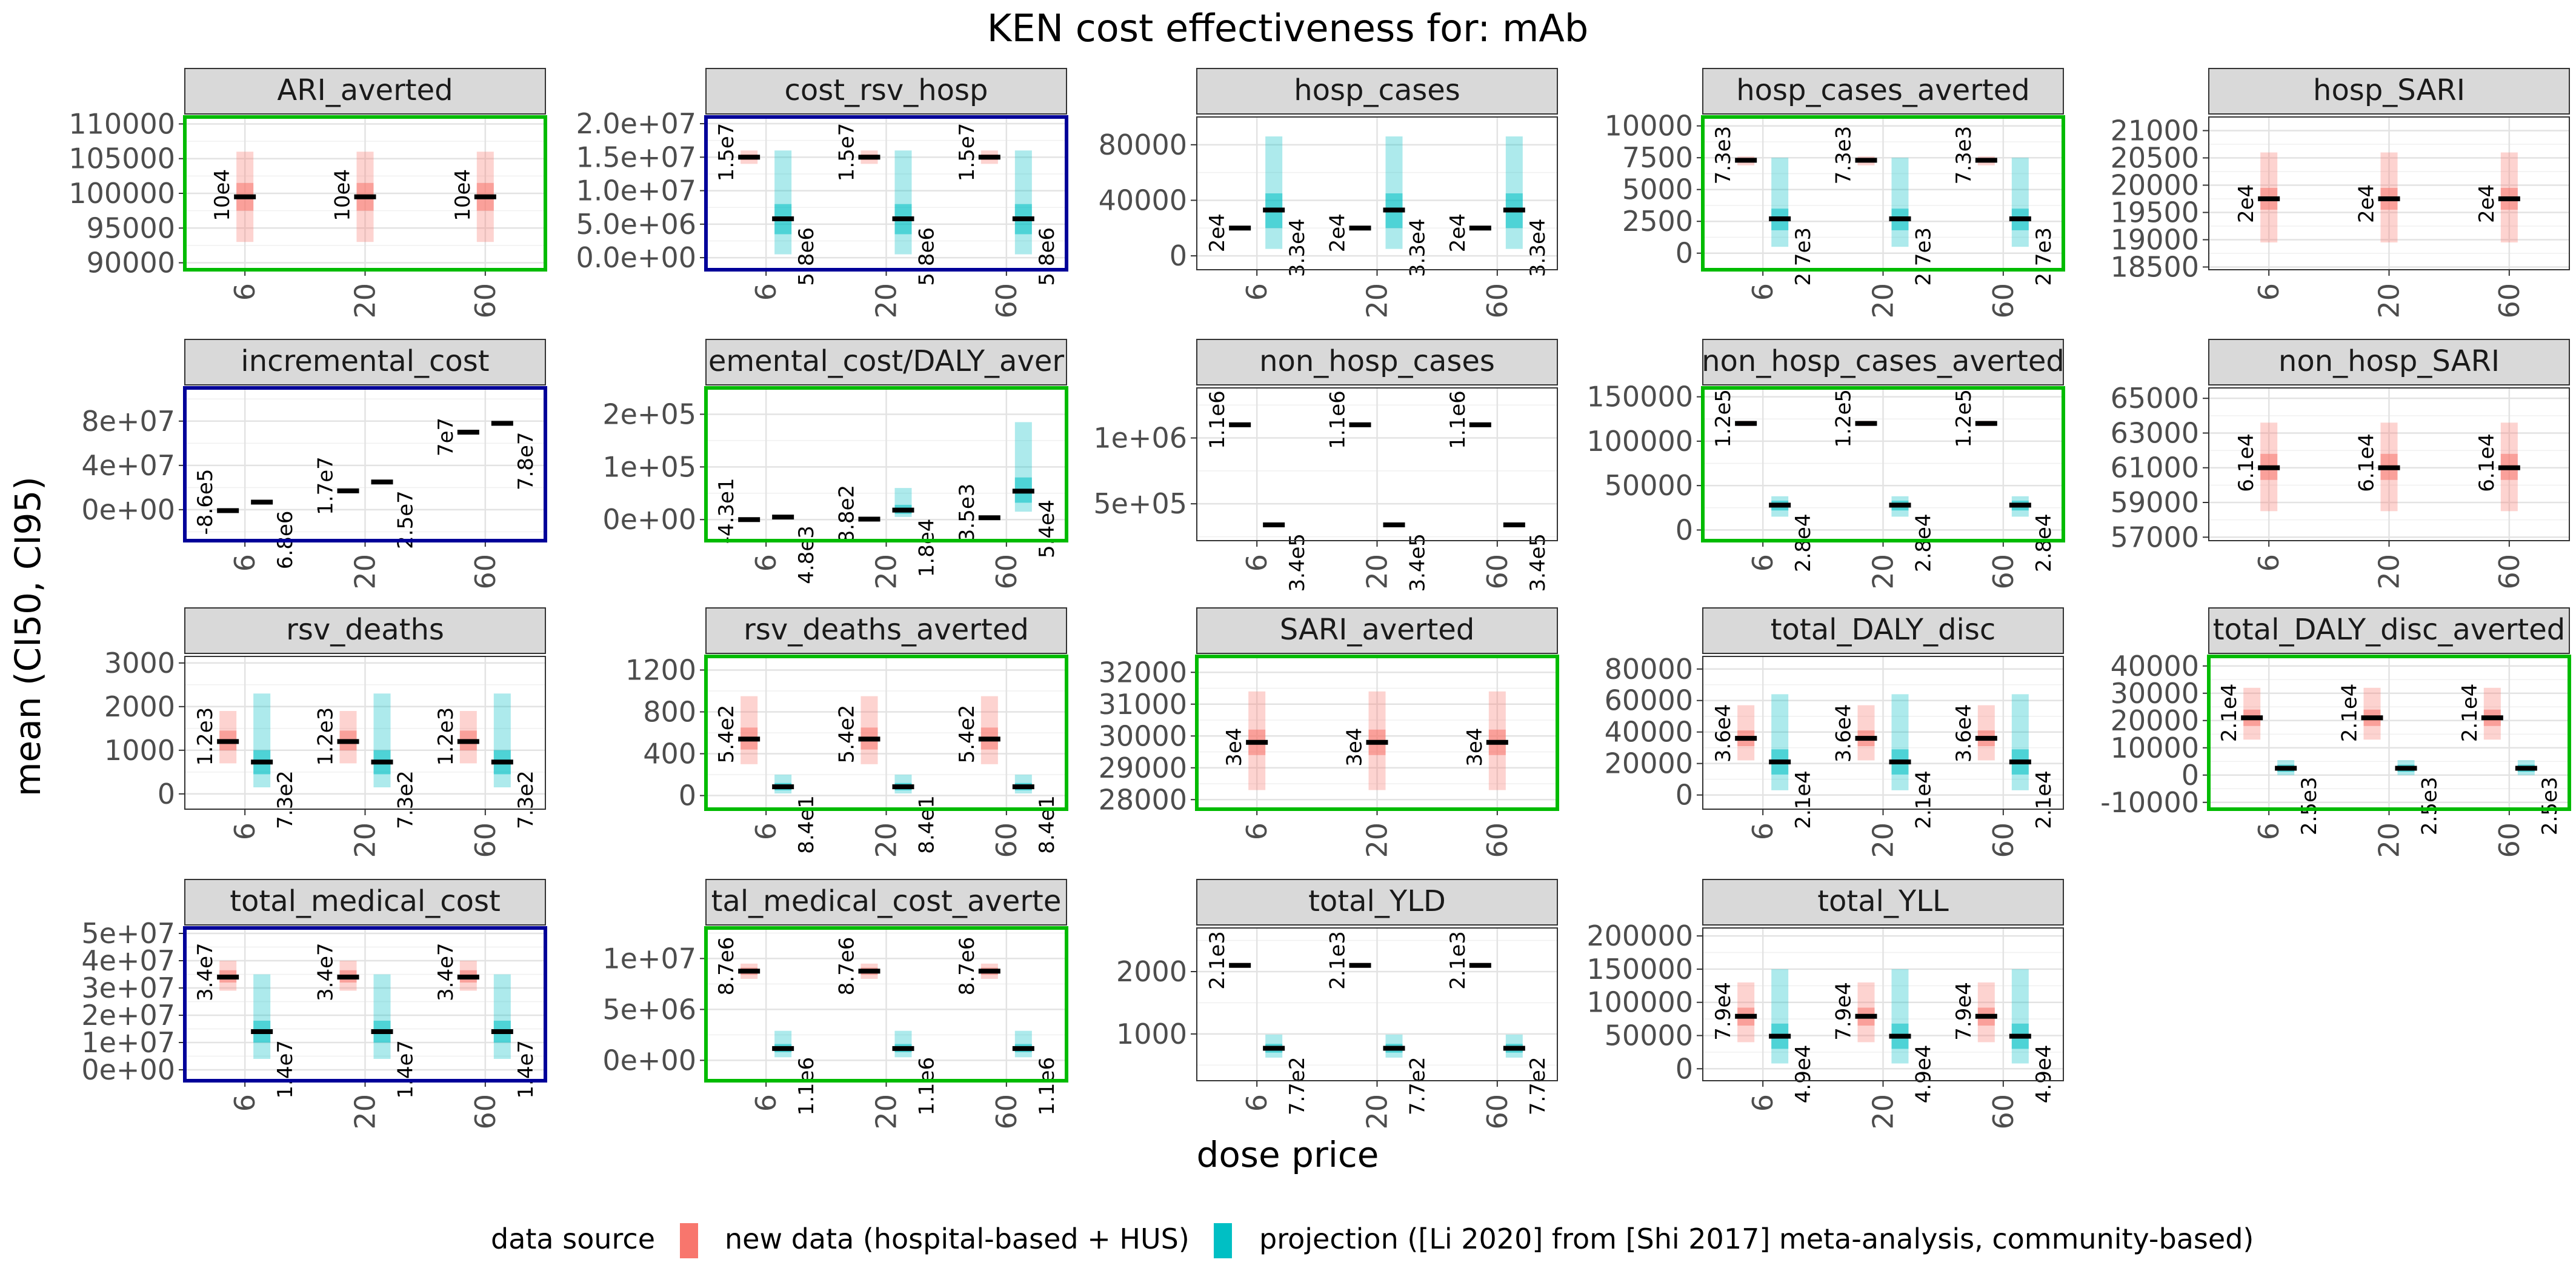  Describe the element at coordinates (1639, 935) in the screenshot. I see `y-tick-label: 200000` at that location.